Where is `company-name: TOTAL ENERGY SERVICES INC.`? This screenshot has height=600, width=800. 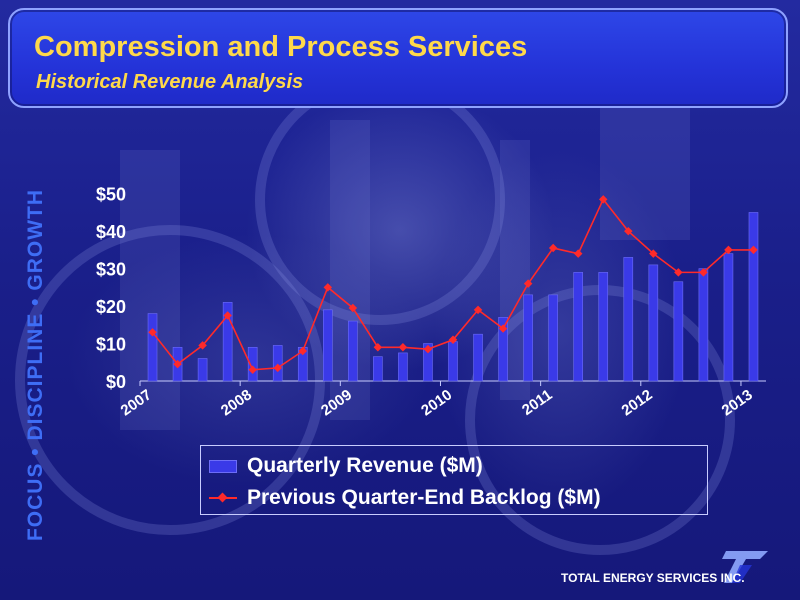
company-name: TOTAL ENERGY SERVICES INC. is located at coordinates (653, 578).